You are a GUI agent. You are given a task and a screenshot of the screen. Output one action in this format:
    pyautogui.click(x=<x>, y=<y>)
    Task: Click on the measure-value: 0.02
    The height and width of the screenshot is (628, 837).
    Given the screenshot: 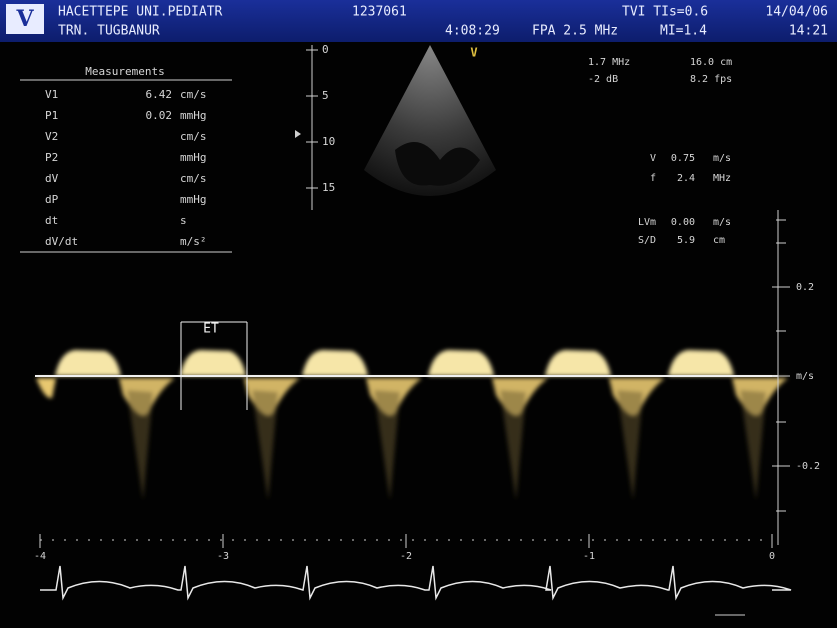 What is the action you would take?
    pyautogui.click(x=159, y=115)
    